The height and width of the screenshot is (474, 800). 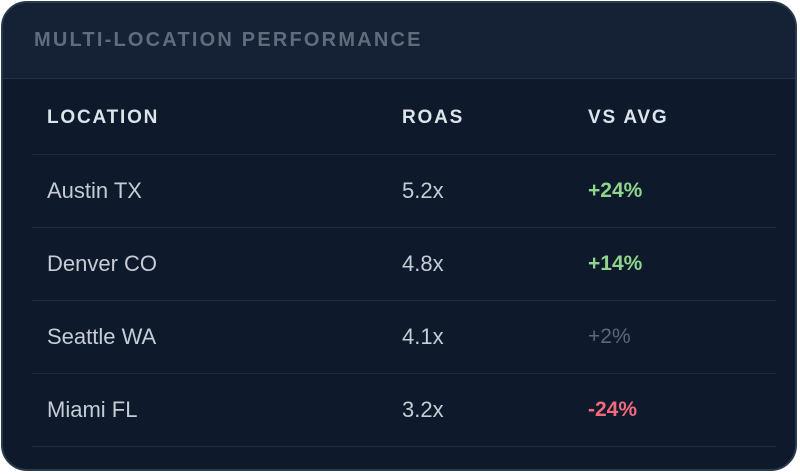 I want to click on table-row: Miami FL 3.2x -24%, so click(x=404, y=410).